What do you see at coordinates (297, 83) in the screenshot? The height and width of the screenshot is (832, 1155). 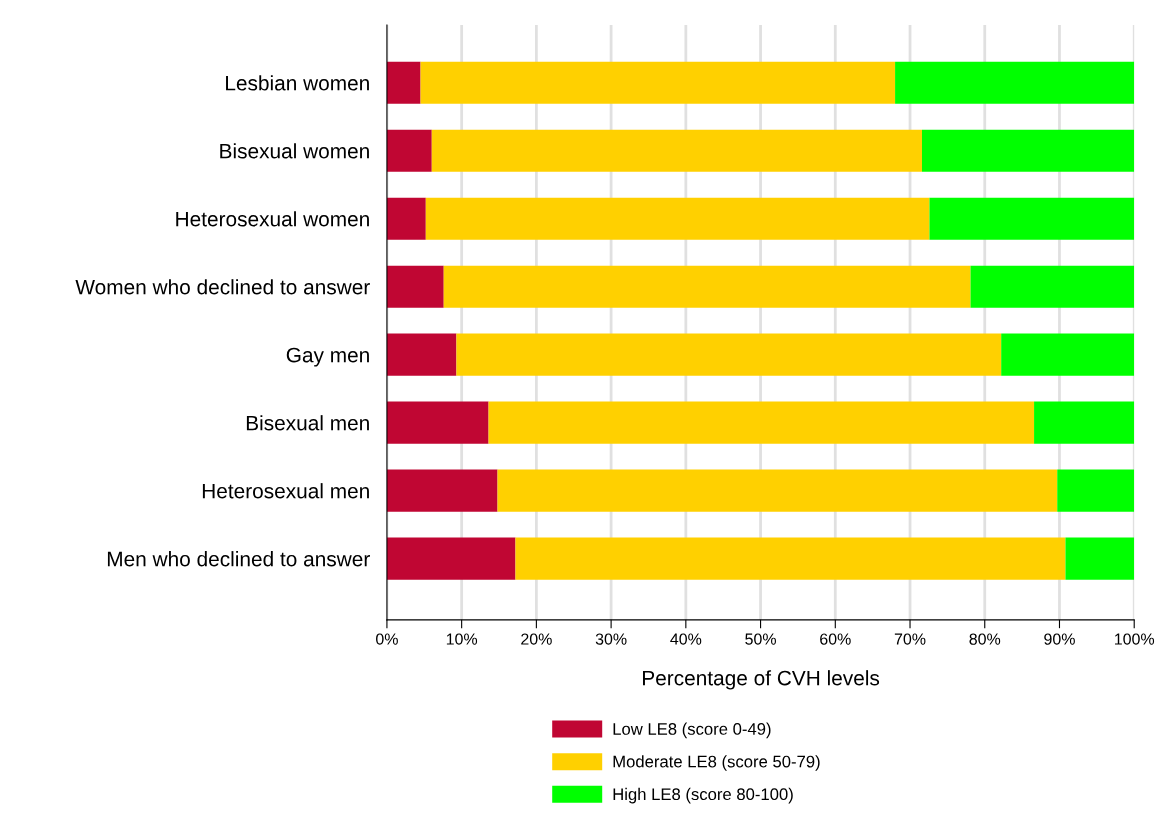 I see `y-tick-label: Lesbian women` at bounding box center [297, 83].